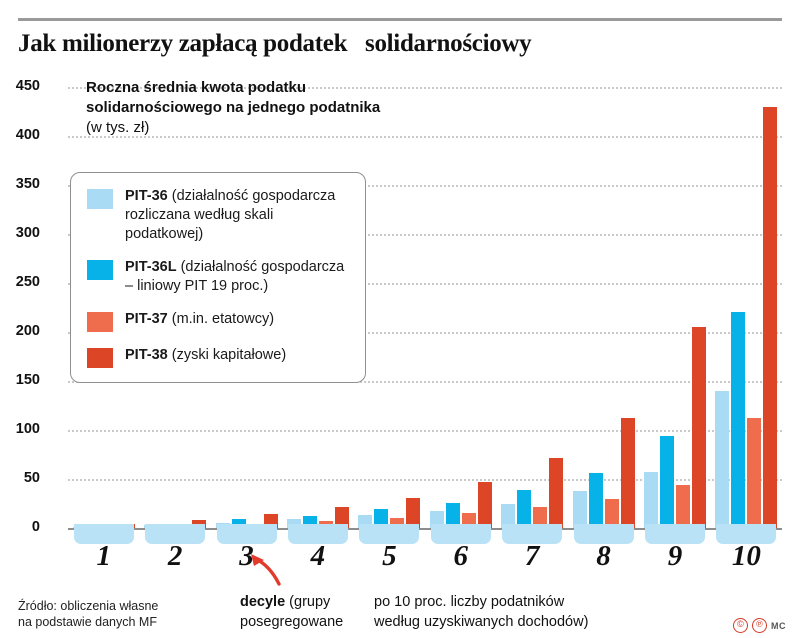  I want to click on axis-caption-line2-right: według uzyskiwanych dochodów), so click(481, 622).